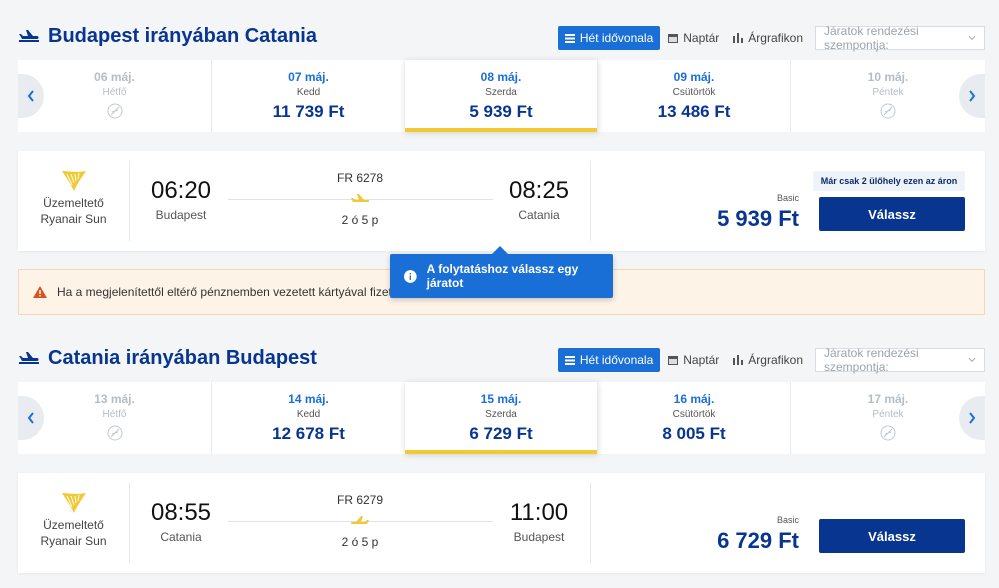  What do you see at coordinates (410, 276) in the screenshot?
I see `info-icon` at bounding box center [410, 276].